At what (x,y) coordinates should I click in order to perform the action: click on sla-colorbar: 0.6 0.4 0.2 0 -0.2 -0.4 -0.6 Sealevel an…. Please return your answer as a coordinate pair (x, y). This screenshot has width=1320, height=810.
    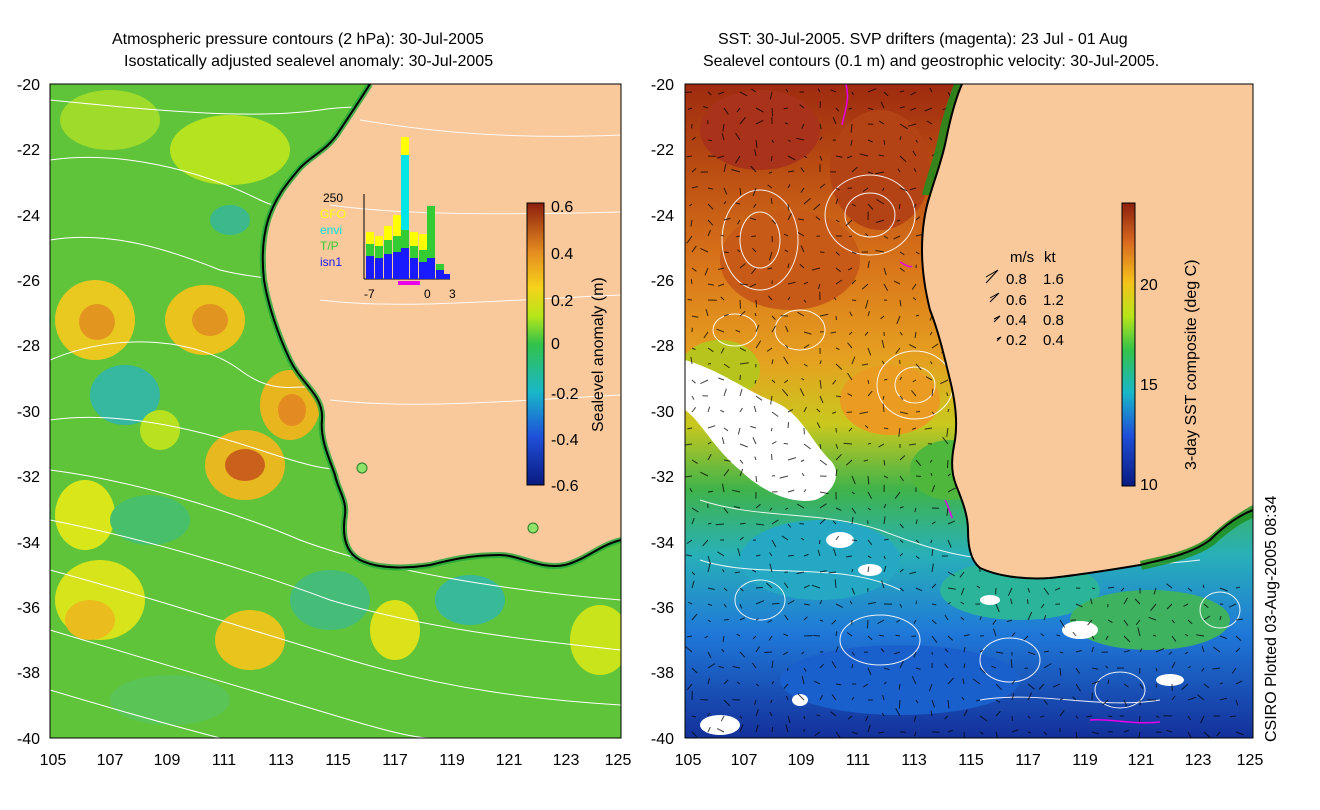
    Looking at the image, I should click on (566, 347).